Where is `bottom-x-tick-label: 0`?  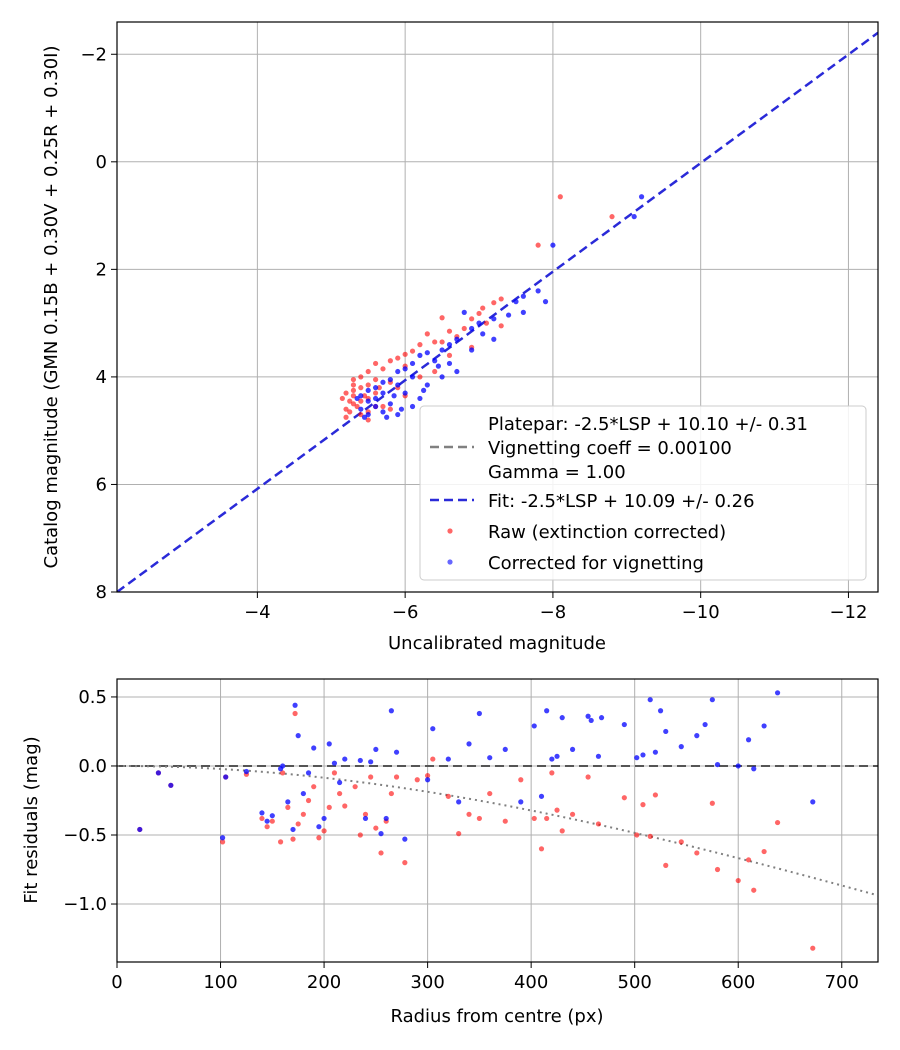
bottom-x-tick-label: 0 is located at coordinates (116, 982).